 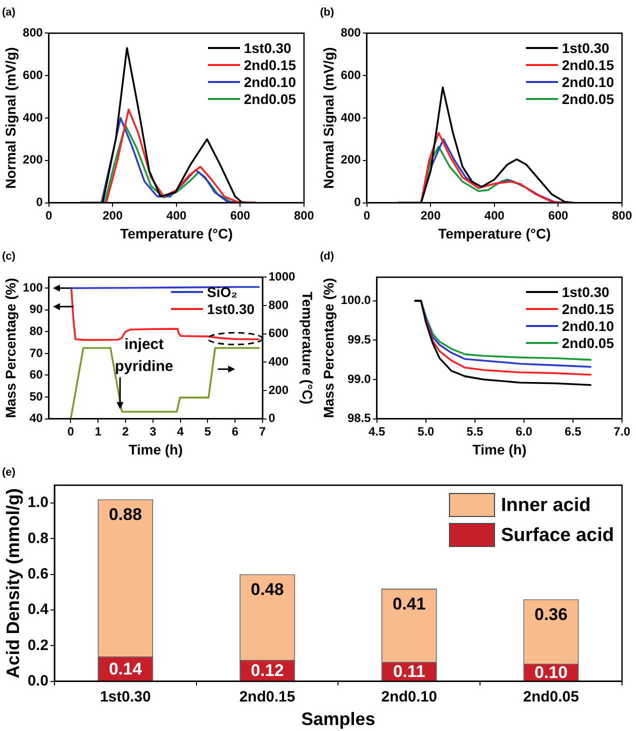 What do you see at coordinates (262, 431) in the screenshot?
I see `x-tick-label: 7` at bounding box center [262, 431].